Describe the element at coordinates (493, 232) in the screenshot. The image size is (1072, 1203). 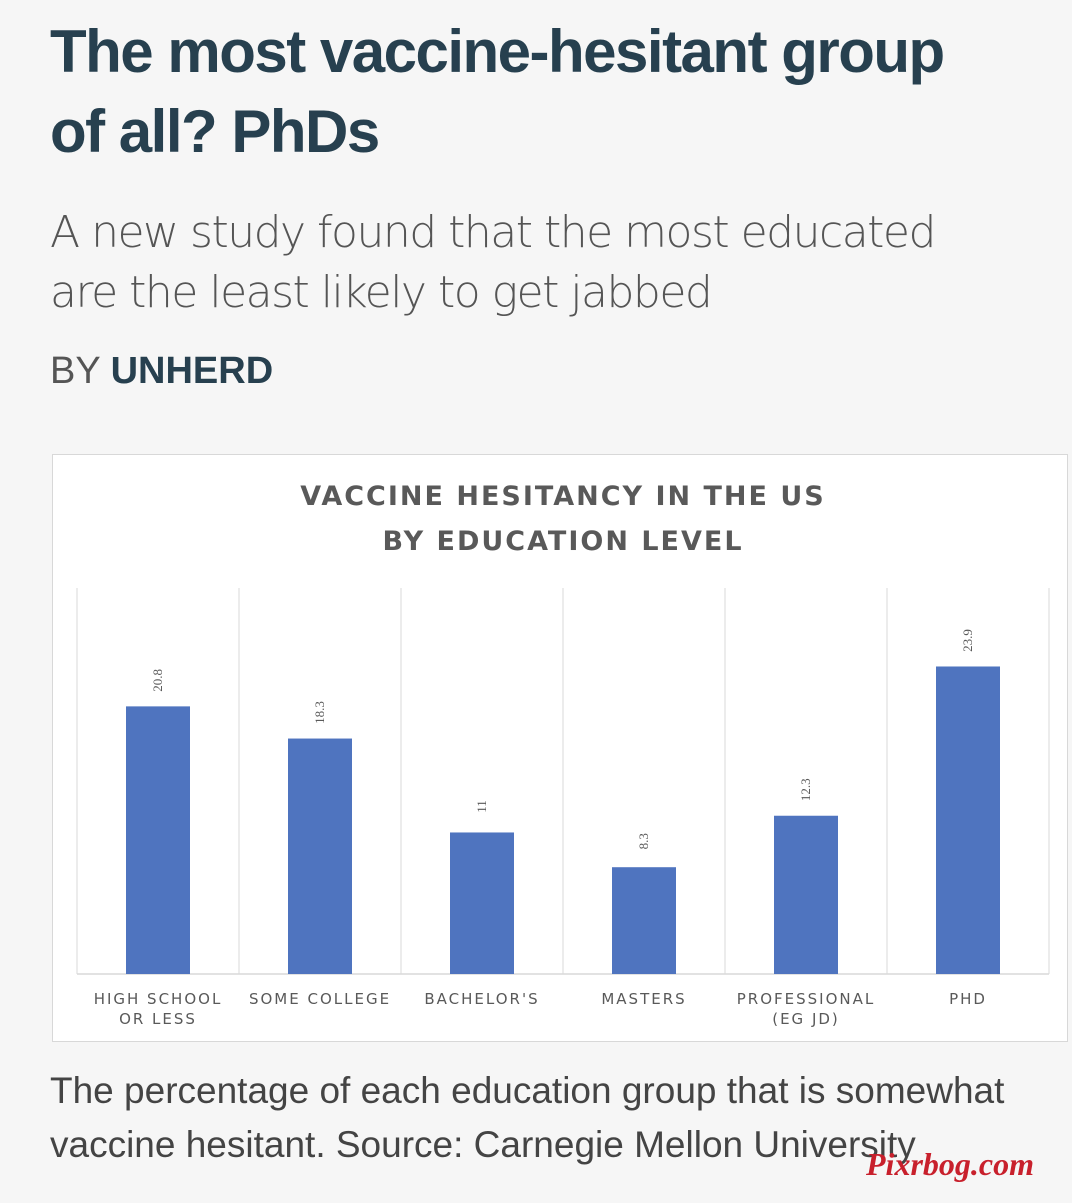
I see `standfirst-line-1: A new study found that the most educated` at that location.